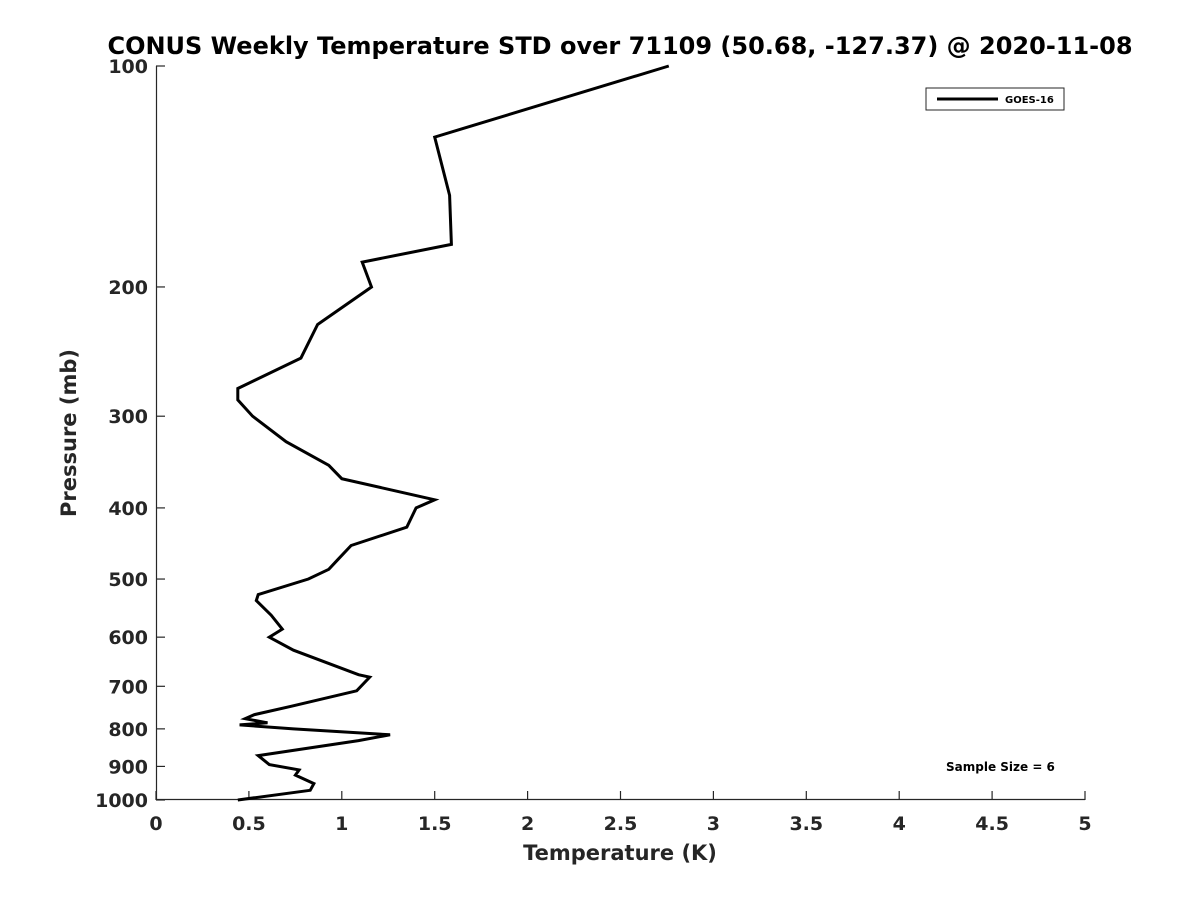  What do you see at coordinates (713, 824) in the screenshot?
I see `x-tick-label: 3` at bounding box center [713, 824].